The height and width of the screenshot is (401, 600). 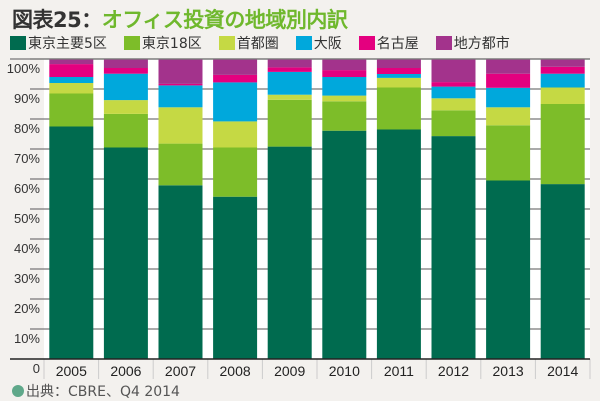 I want to click on y-tick-label: 70%, so click(x=27, y=158).